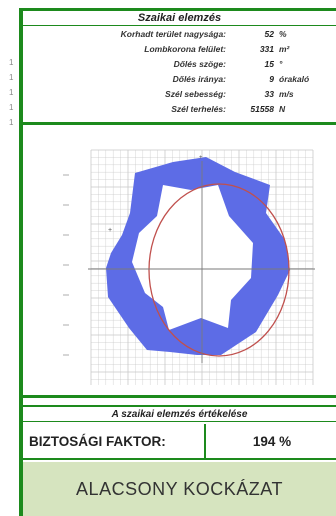 This screenshot has height=516, width=336. Describe the element at coordinates (179, 489) in the screenshot. I see `risk-level-banner: ALACSONY KOCKÁZAT` at that location.